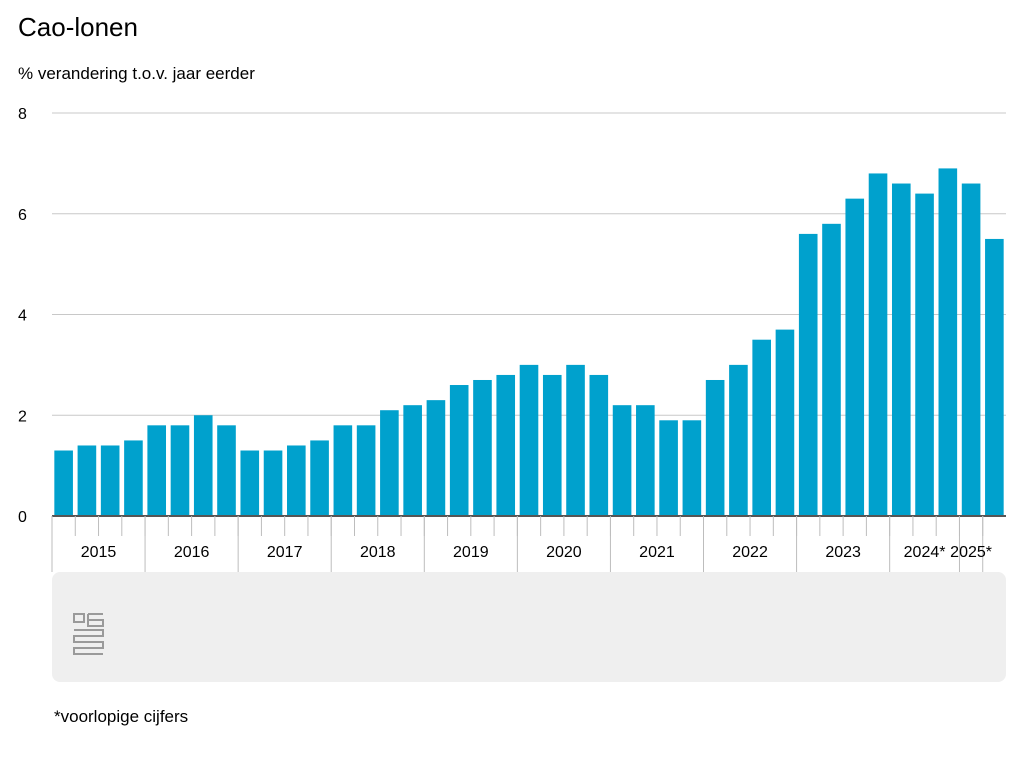 This screenshot has height=768, width=1024. What do you see at coordinates (22, 215) in the screenshot?
I see `y-tick-label: 6` at bounding box center [22, 215].